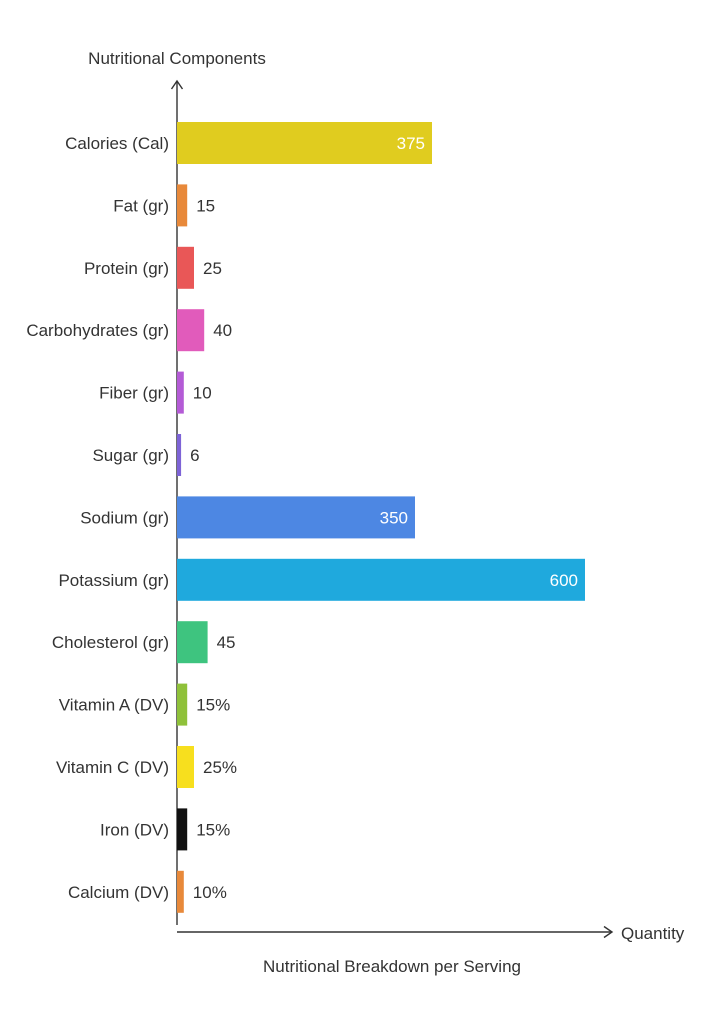 The width and height of the screenshot is (723, 1024). What do you see at coordinates (392, 966) in the screenshot?
I see `chart-caption: Nutritional Breakdown per Serving` at bounding box center [392, 966].